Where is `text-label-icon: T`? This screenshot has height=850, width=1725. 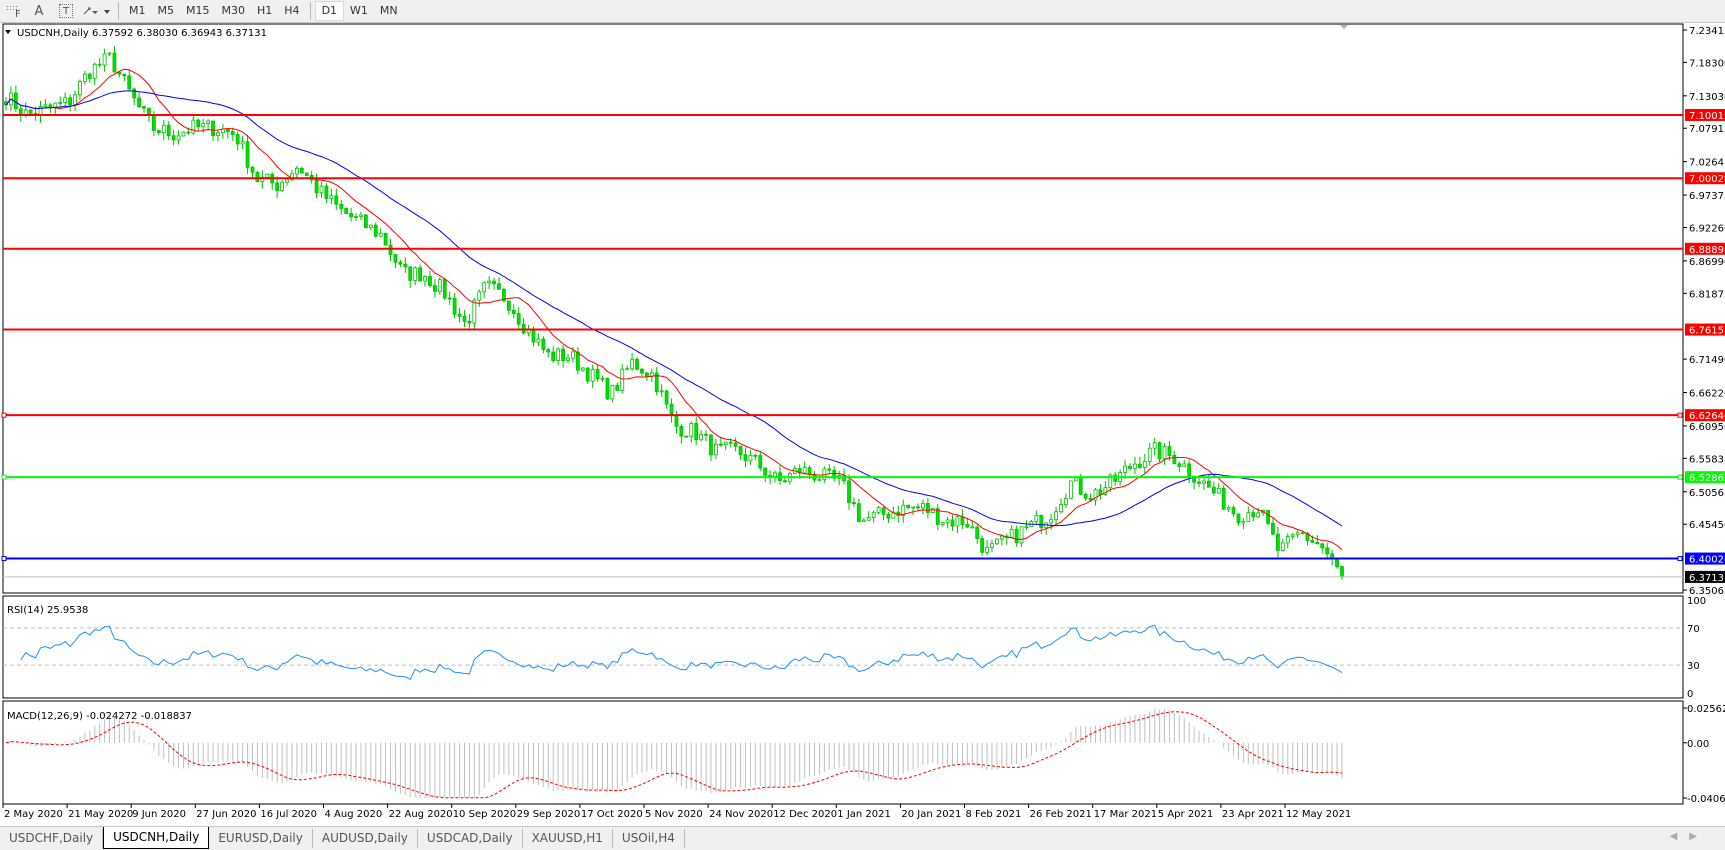 text-label-icon: T is located at coordinates (66, 11).